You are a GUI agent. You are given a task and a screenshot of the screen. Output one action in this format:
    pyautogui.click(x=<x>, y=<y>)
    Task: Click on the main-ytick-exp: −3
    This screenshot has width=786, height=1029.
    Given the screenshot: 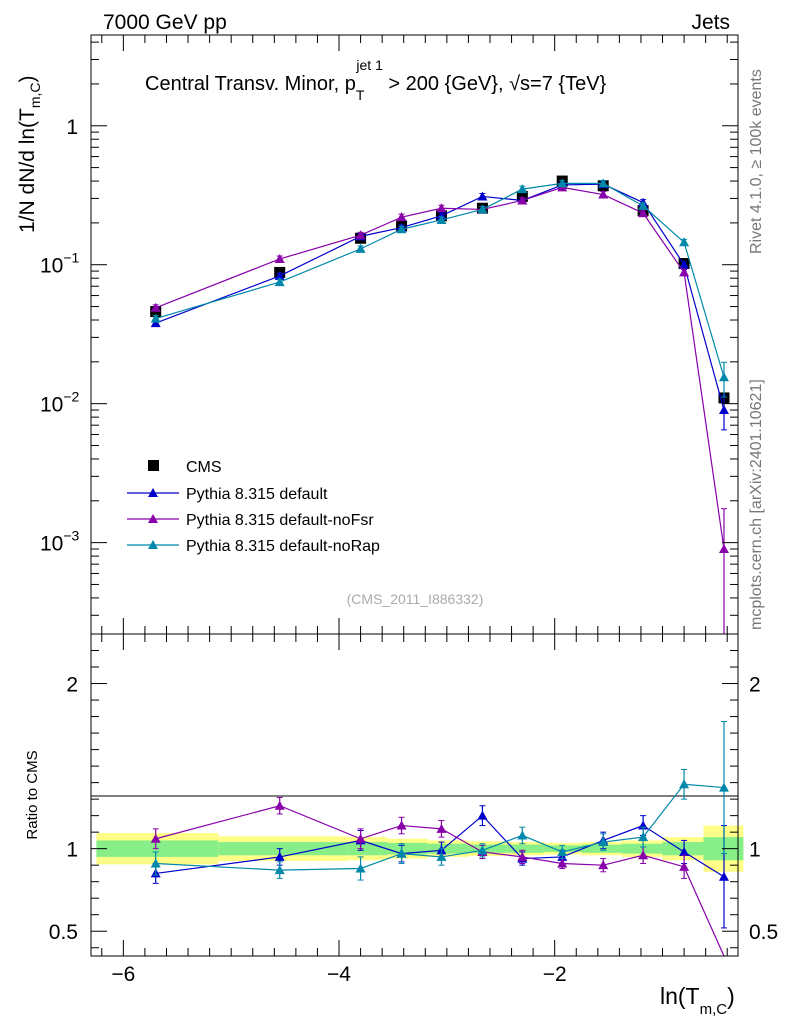 What is the action you would take?
    pyautogui.click(x=71, y=536)
    